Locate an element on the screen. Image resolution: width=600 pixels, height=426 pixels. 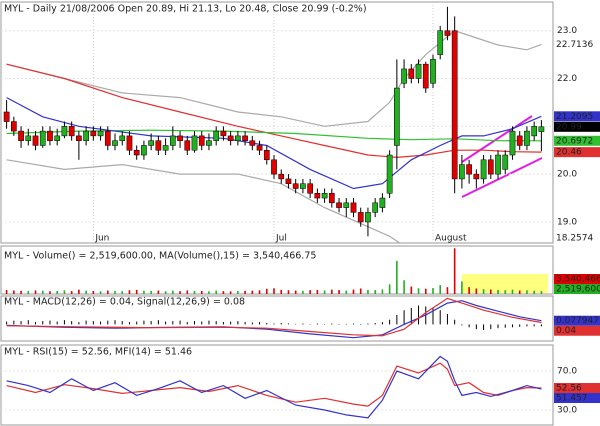
value-tag: 52.56 is located at coordinates (569, 389).